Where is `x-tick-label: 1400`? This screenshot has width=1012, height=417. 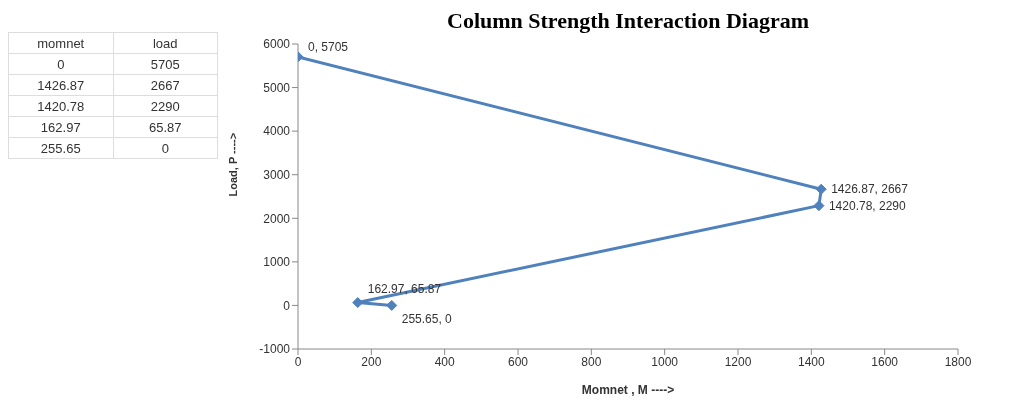
x-tick-label: 1400 is located at coordinates (811, 361).